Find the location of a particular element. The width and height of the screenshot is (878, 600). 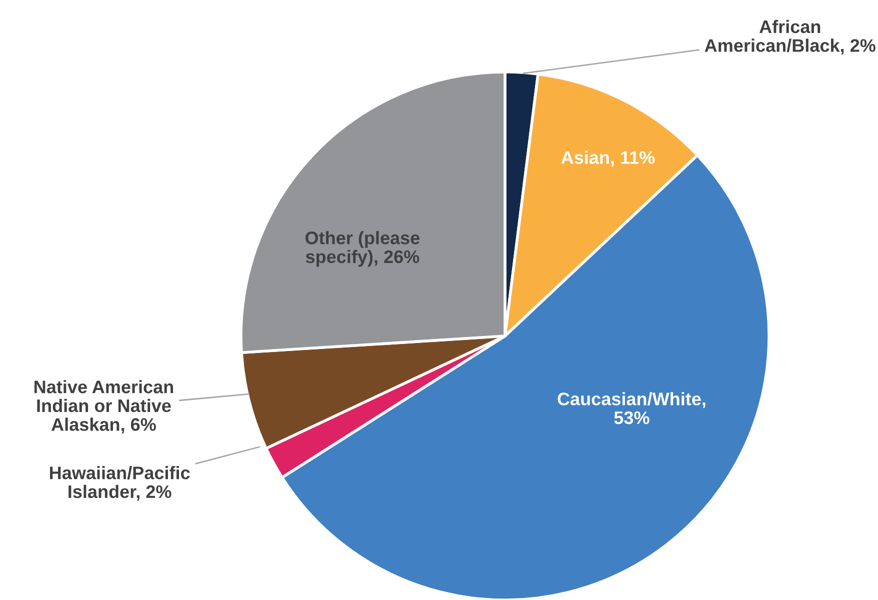

slice-label: Caucasian/White, 53% is located at coordinates (632, 408).